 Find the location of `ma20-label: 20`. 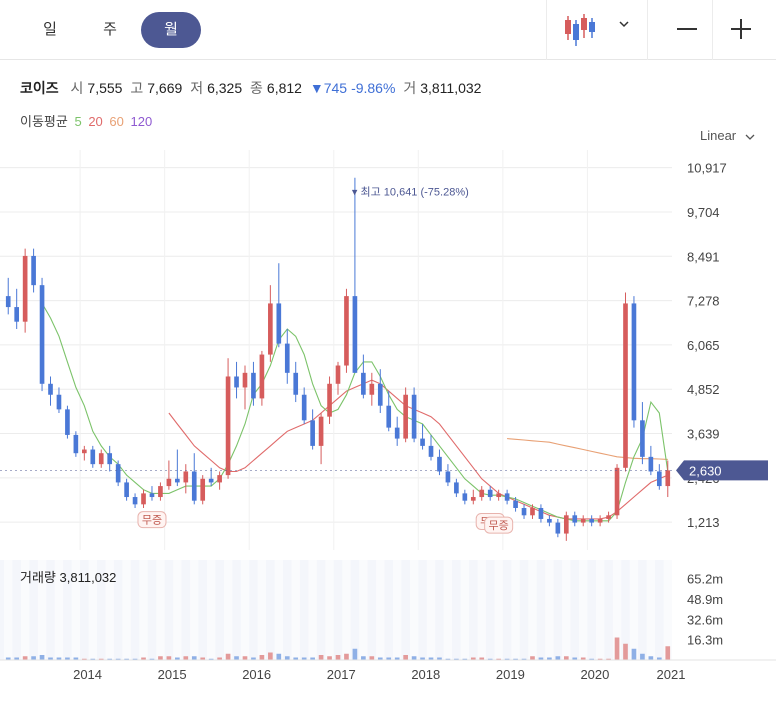

ma20-label: 20 is located at coordinates (95, 121).